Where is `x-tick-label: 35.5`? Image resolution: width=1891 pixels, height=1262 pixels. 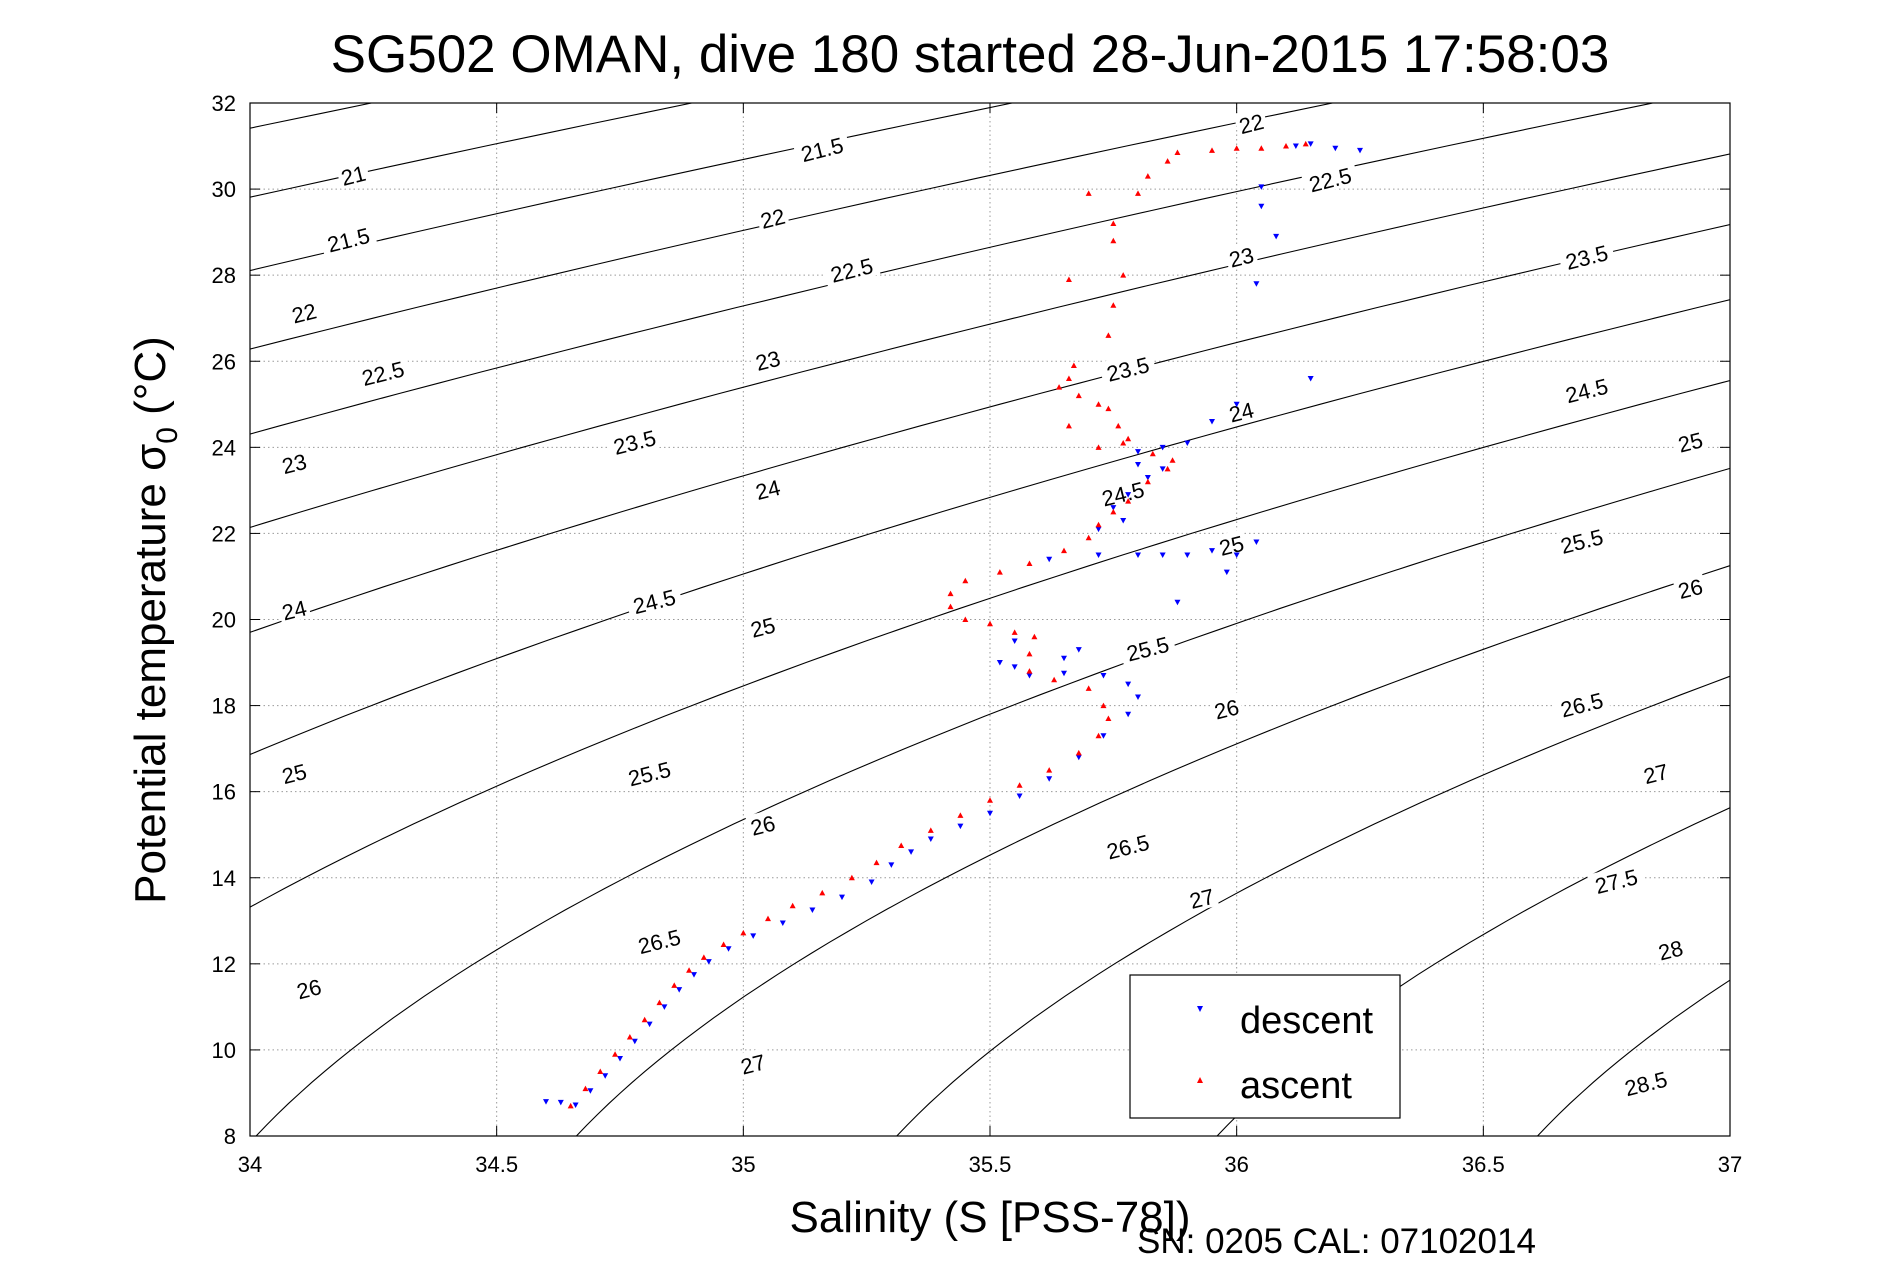
x-tick-label: 35.5 is located at coordinates (990, 1164).